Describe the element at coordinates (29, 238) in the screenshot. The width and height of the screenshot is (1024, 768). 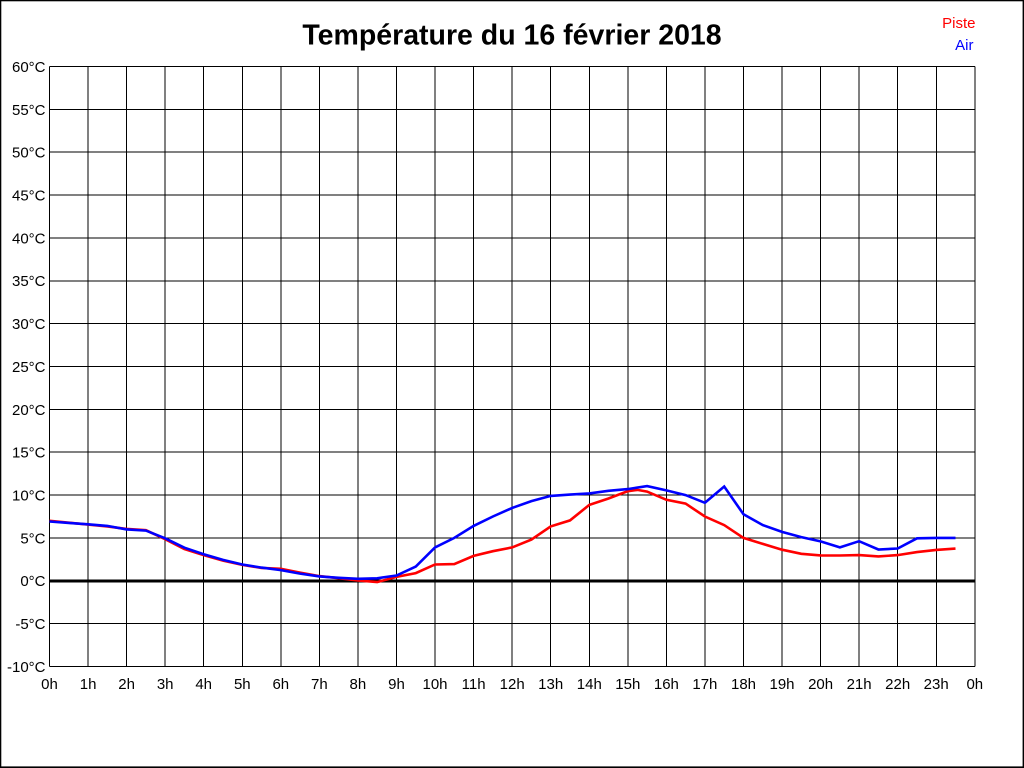
I see `svg-text: 40°C` at that location.